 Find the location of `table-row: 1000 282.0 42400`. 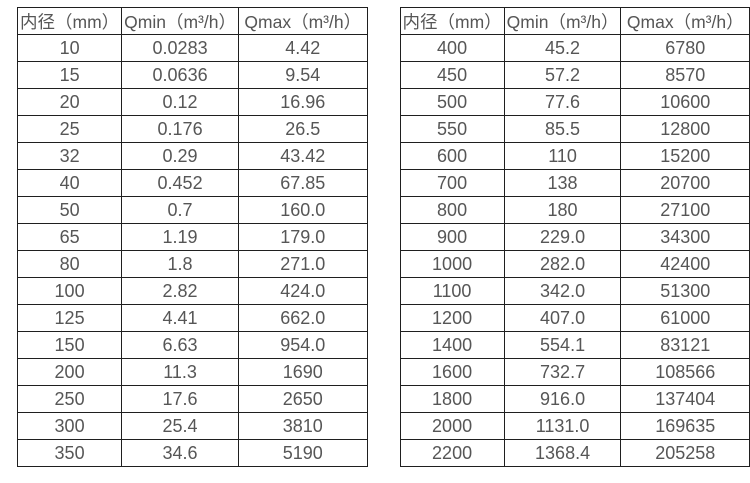

table-row: 1000 282.0 42400 is located at coordinates (574, 264).